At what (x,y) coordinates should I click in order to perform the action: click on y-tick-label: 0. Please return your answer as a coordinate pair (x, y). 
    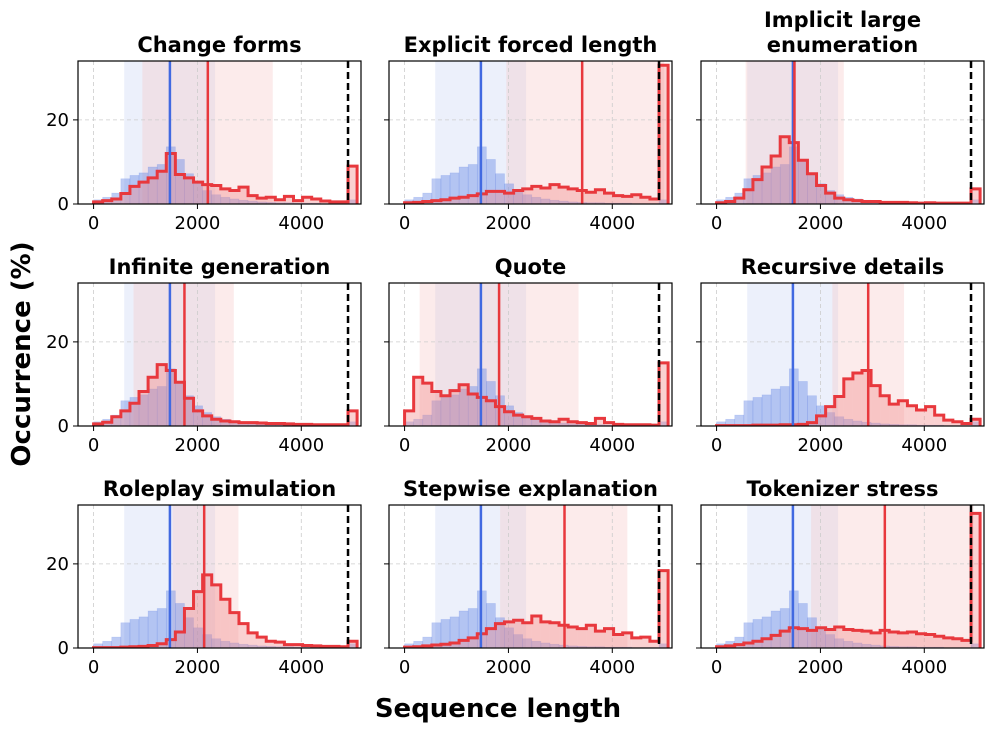
    Looking at the image, I should click on (63, 426).